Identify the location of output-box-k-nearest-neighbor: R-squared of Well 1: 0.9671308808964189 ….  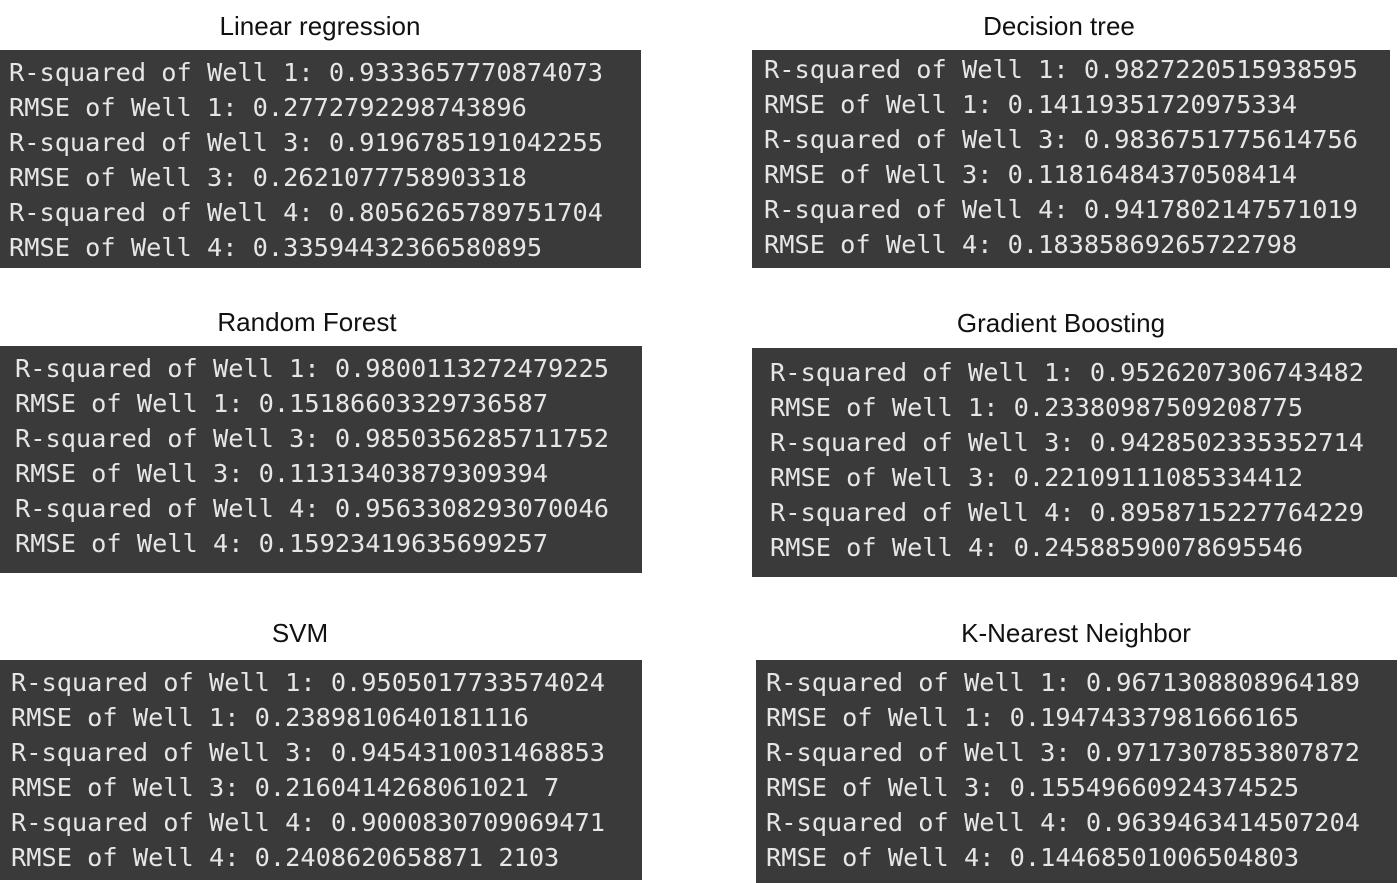
(1076, 771).